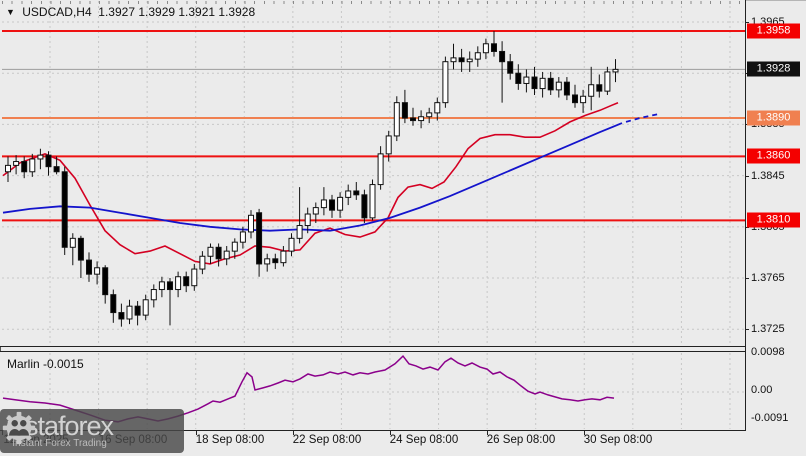 The image size is (806, 456). What do you see at coordinates (59, 443) in the screenshot?
I see `watermark-tagline-text: Instant Forex Trading` at bounding box center [59, 443].